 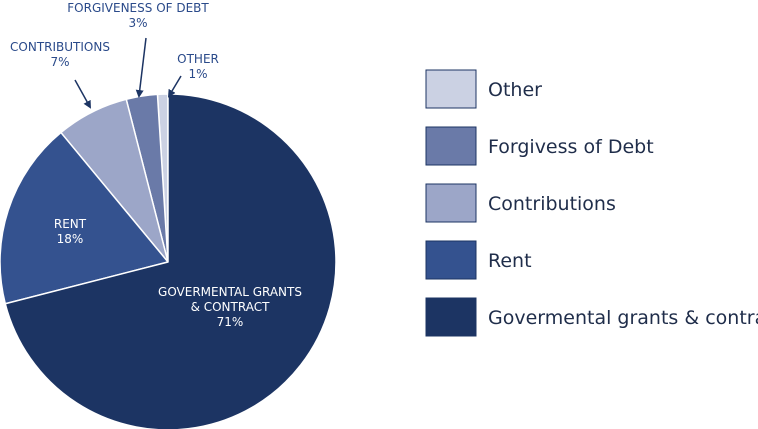 What do you see at coordinates (138, 15) in the screenshot?
I see `slice-label-forgivess-of-debt: FORGIVENESS OF DEBT 3%` at bounding box center [138, 15].